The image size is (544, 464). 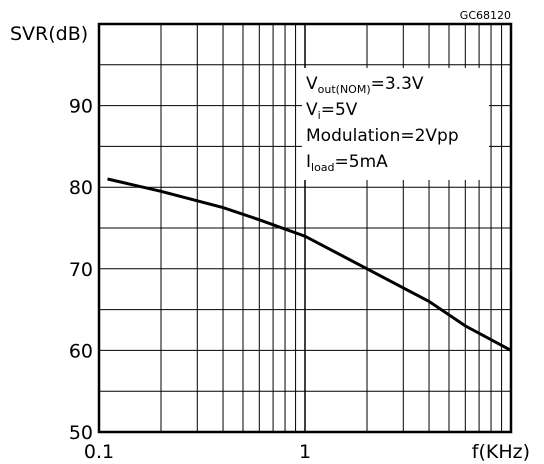 I want to click on y-tick-labels: 50 60 70 80 90, so click(x=81, y=270).